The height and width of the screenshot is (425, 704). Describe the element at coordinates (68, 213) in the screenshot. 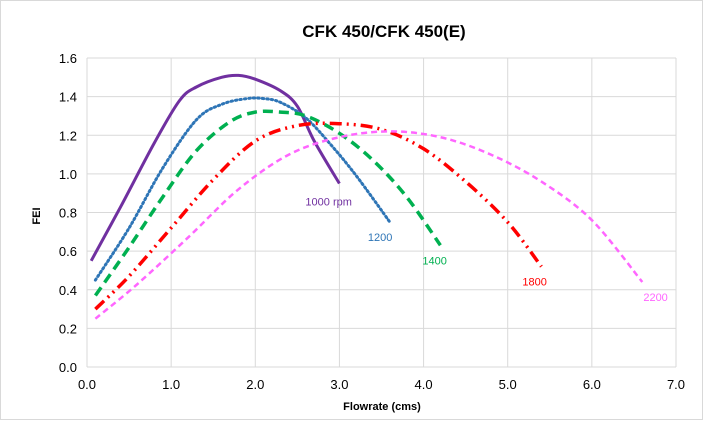

I see `y-tick-label: 0.8` at that location.